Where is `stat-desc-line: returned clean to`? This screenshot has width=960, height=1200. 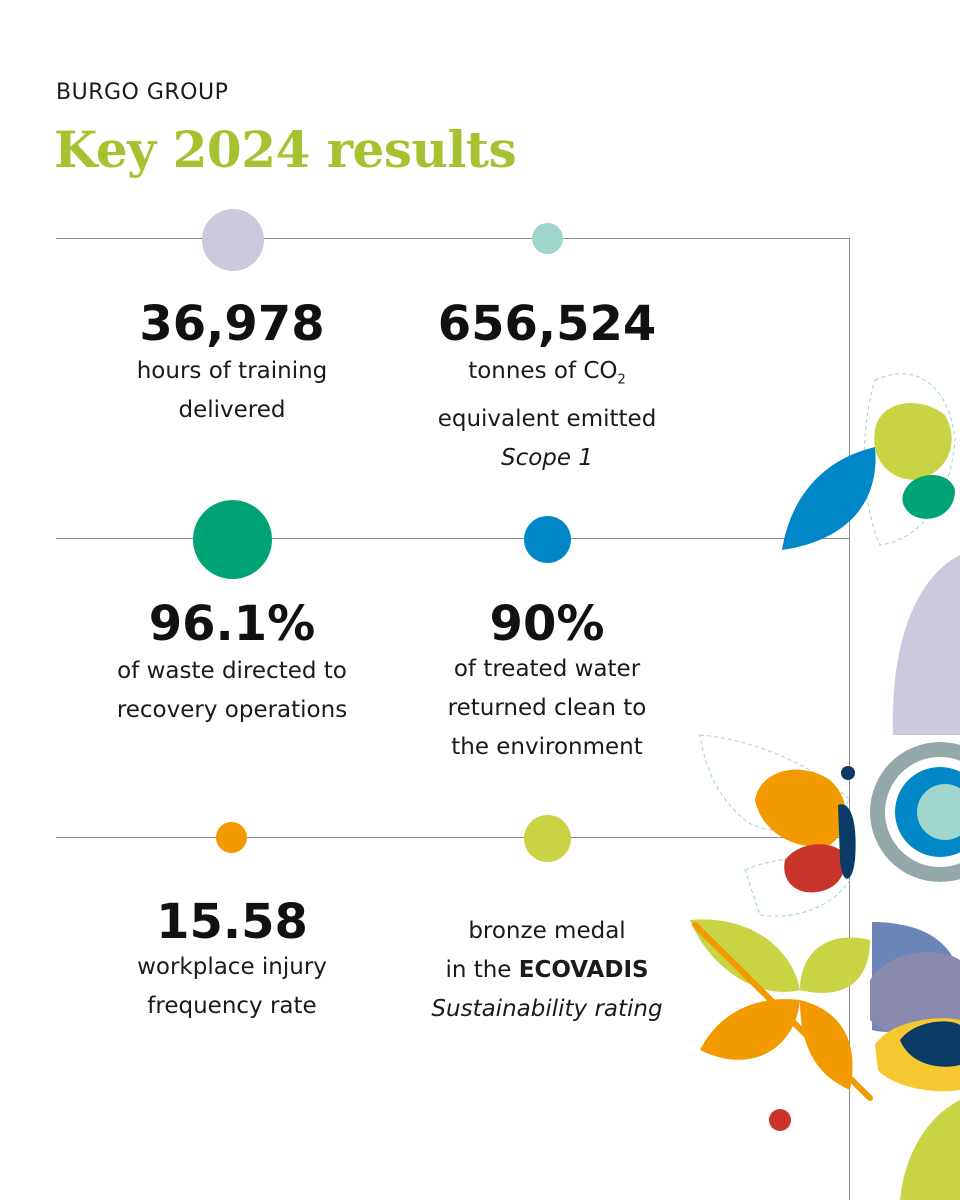
stat-desc-line: returned clean to is located at coordinates (547, 708).